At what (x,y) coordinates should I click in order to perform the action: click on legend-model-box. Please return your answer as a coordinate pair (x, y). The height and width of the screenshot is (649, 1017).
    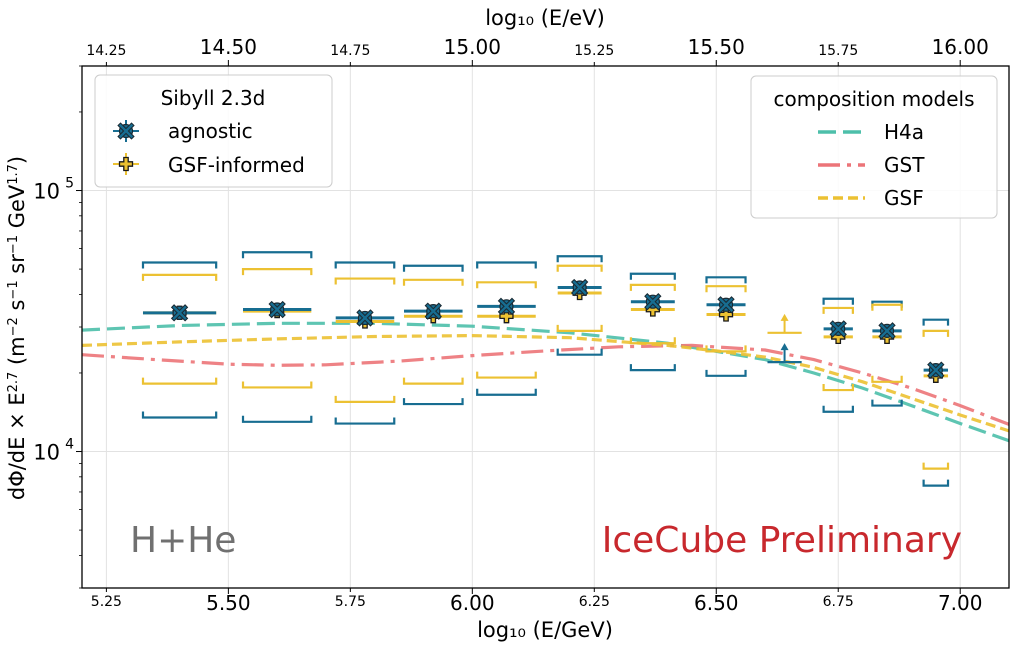
    Looking at the image, I should click on (213, 131).